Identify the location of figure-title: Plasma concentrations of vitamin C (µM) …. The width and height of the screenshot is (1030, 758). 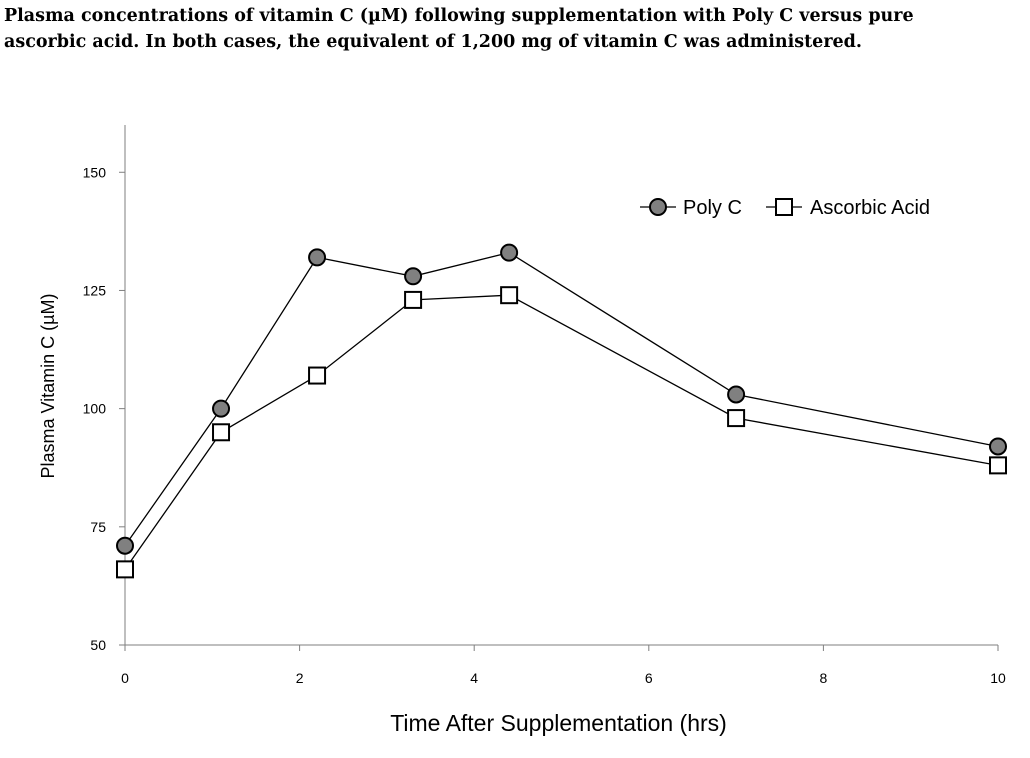
(514, 29).